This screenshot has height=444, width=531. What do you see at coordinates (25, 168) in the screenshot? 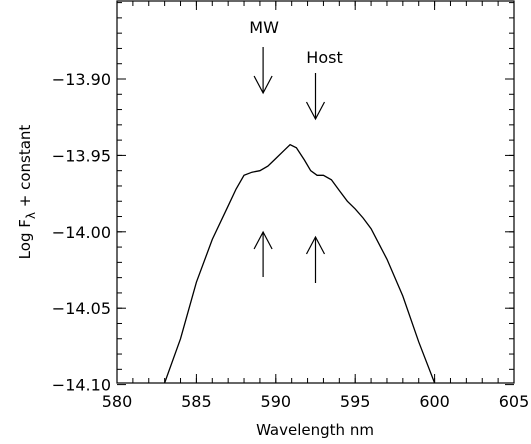
I see `y-axis-title-tail: + constant` at bounding box center [25, 168].